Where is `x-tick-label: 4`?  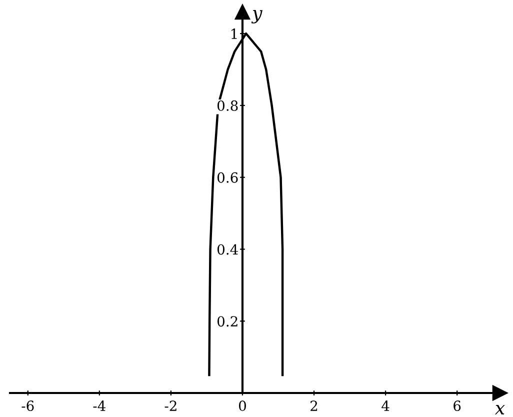 x-tick-label: 4 is located at coordinates (386, 405).